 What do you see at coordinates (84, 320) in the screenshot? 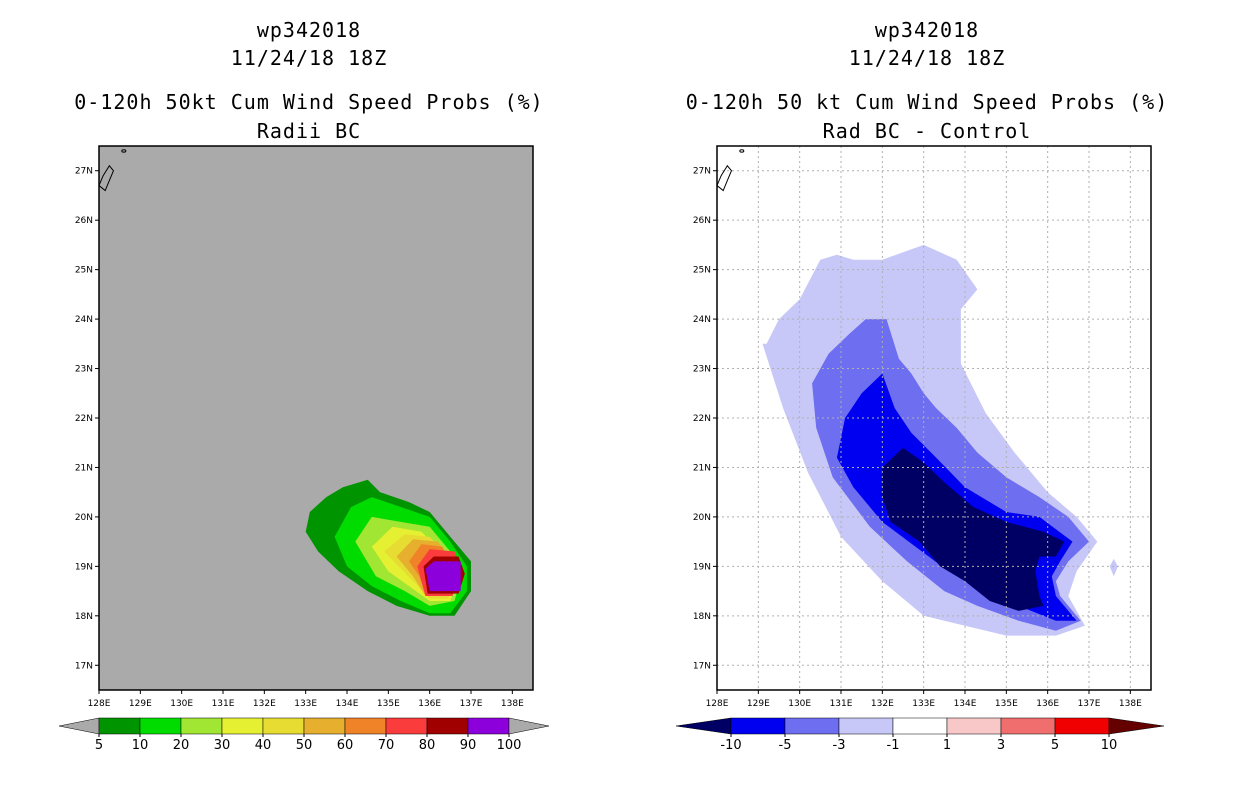
I see `left-ytick-label-7: 24N` at bounding box center [84, 320].